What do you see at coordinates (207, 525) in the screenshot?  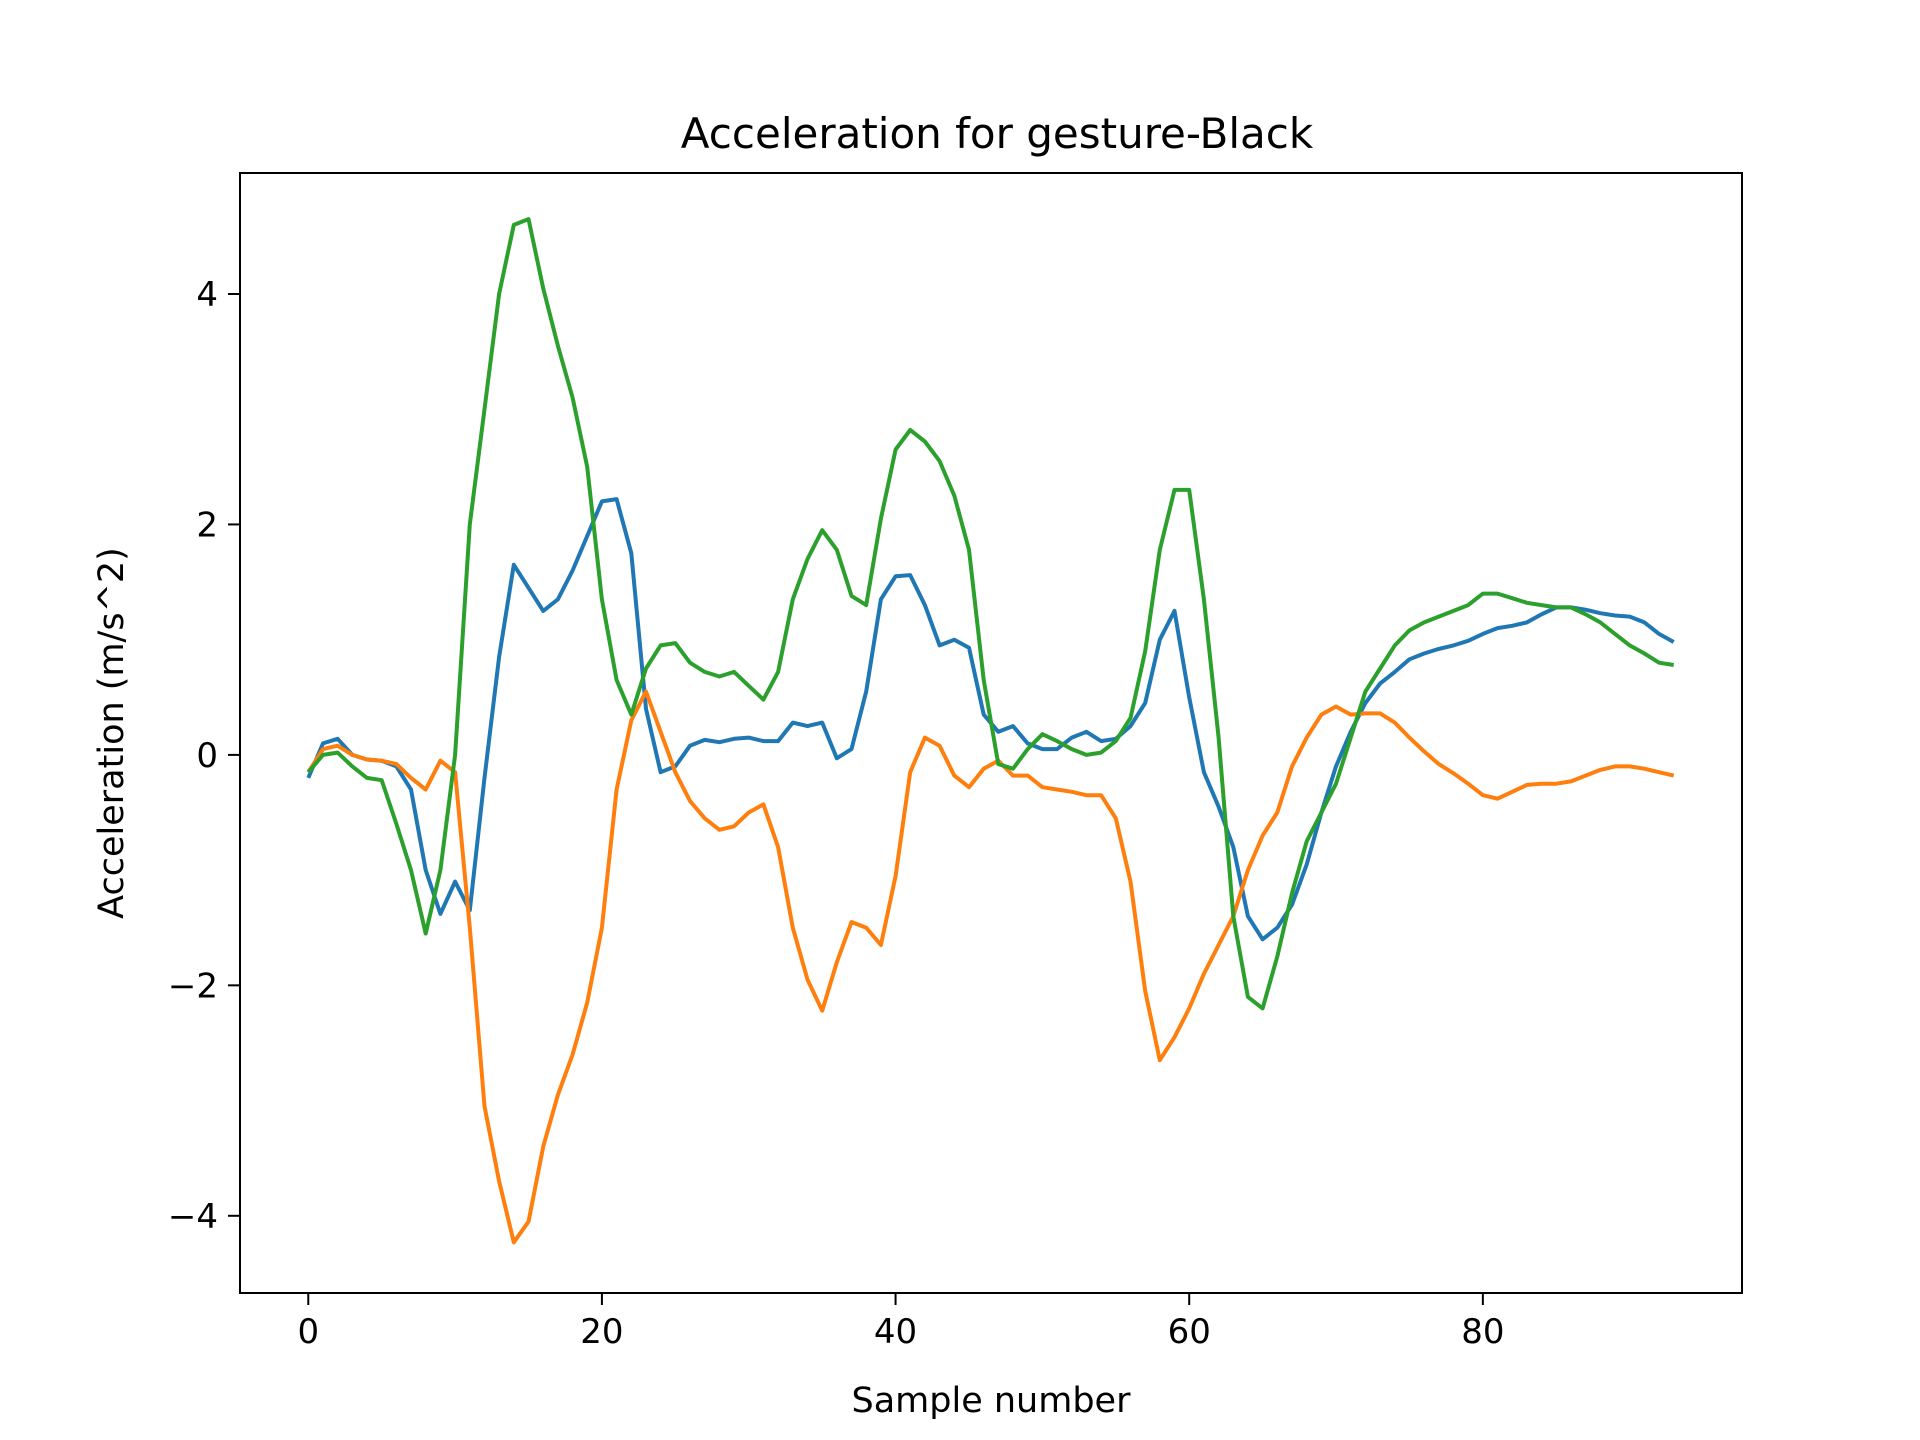 I see `y-tick-label: 2` at bounding box center [207, 525].